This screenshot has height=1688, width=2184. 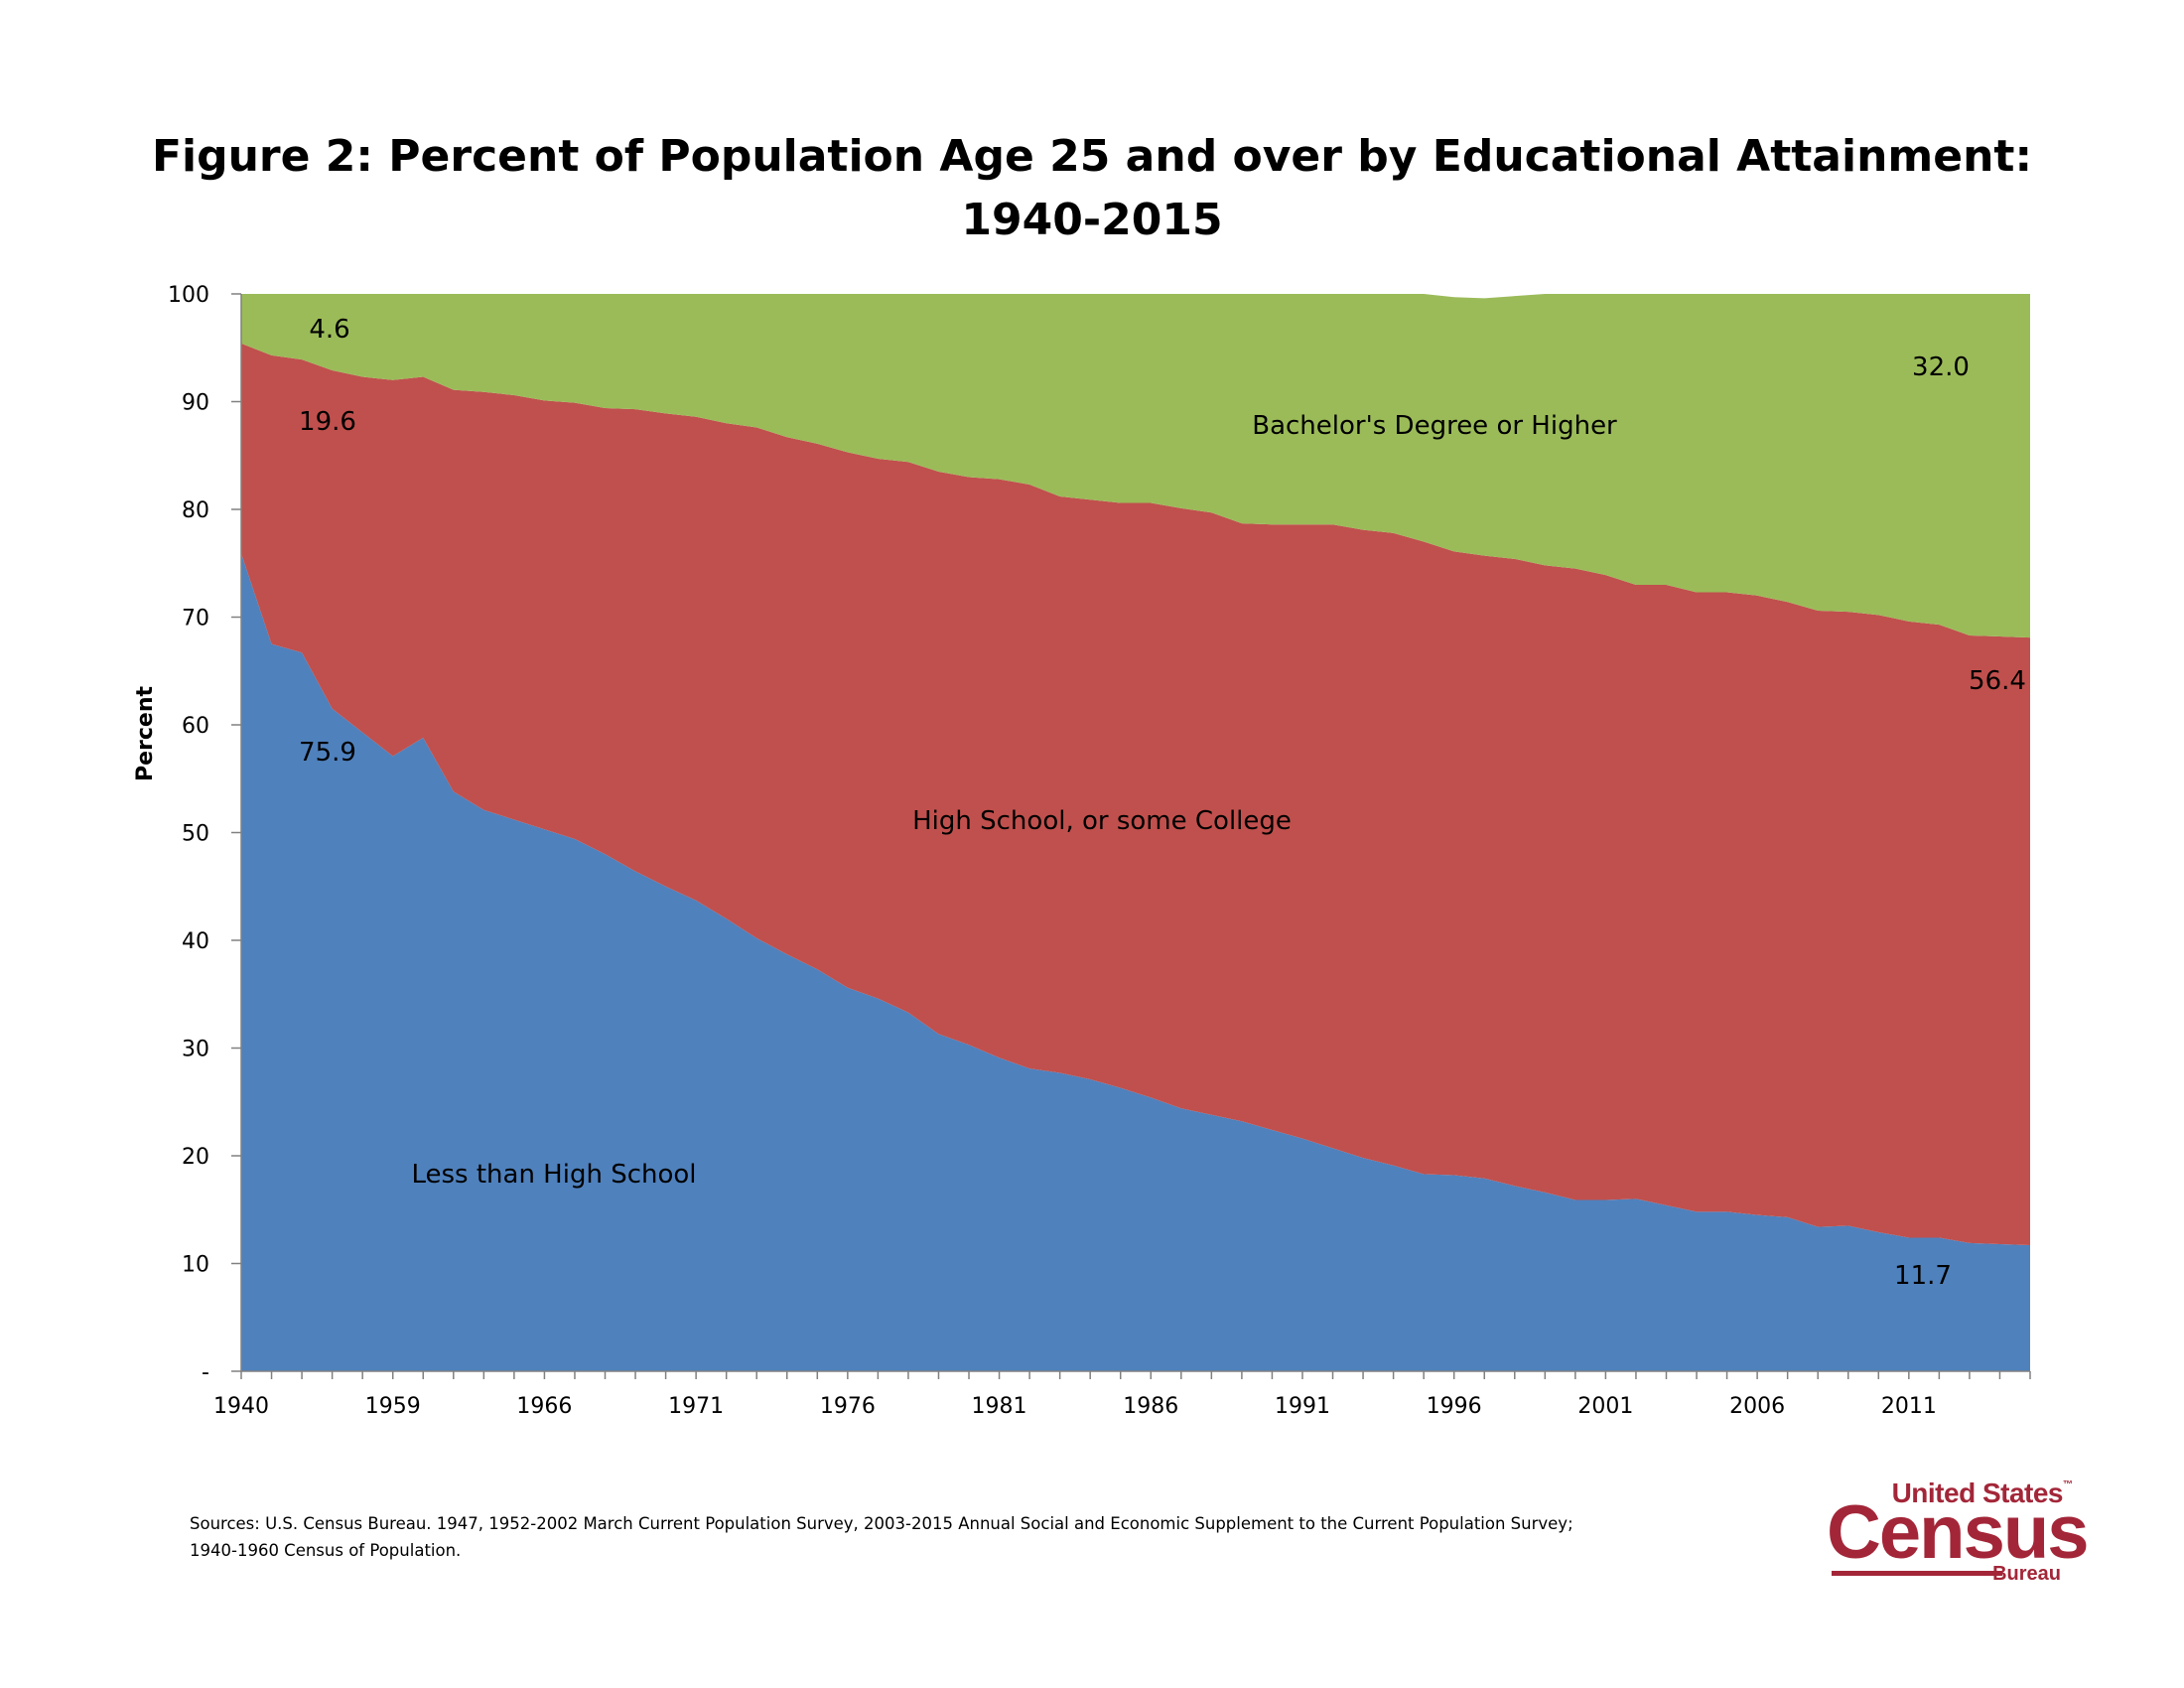 What do you see at coordinates (195, 510) in the screenshot?
I see `y-tick-label: 80` at bounding box center [195, 510].